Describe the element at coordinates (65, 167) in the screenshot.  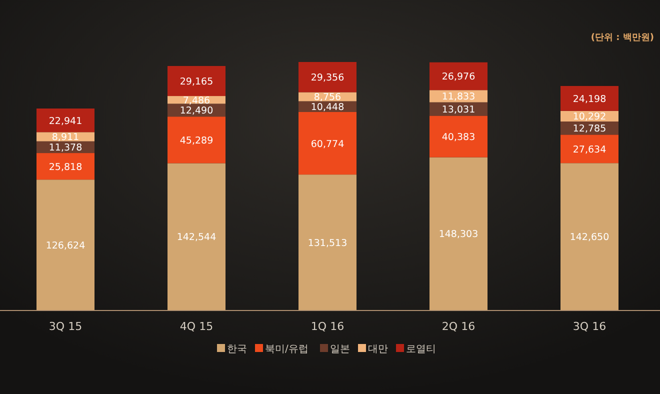
I see `data-label: 25,818` at that location.